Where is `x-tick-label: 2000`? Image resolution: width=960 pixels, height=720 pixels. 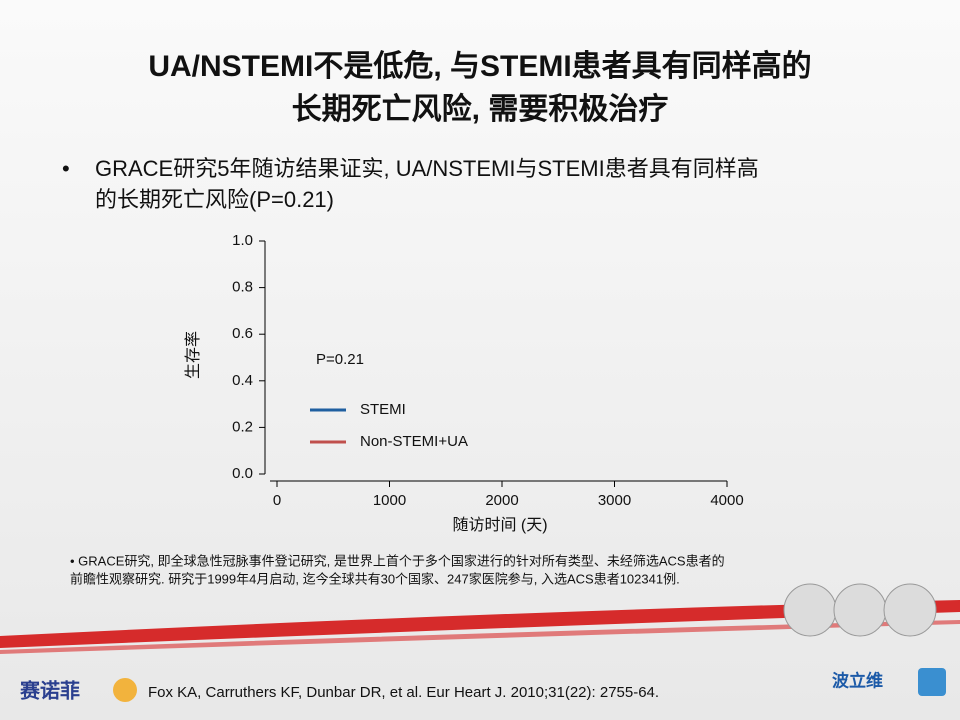
x-tick-label: 2000 is located at coordinates (501, 500).